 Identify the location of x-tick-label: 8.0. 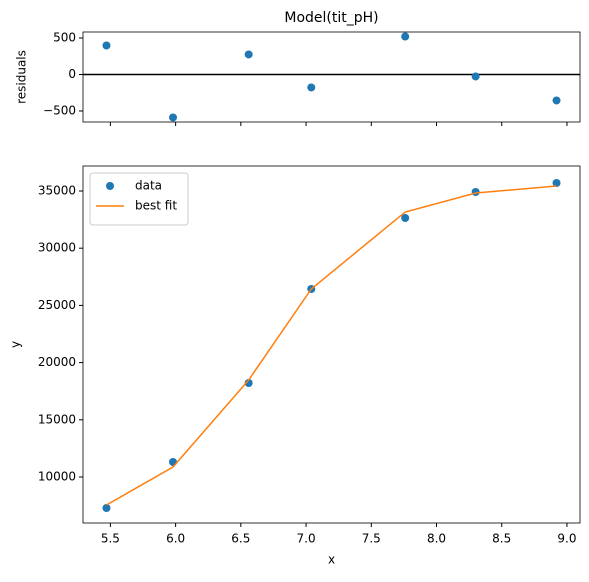
(436, 539).